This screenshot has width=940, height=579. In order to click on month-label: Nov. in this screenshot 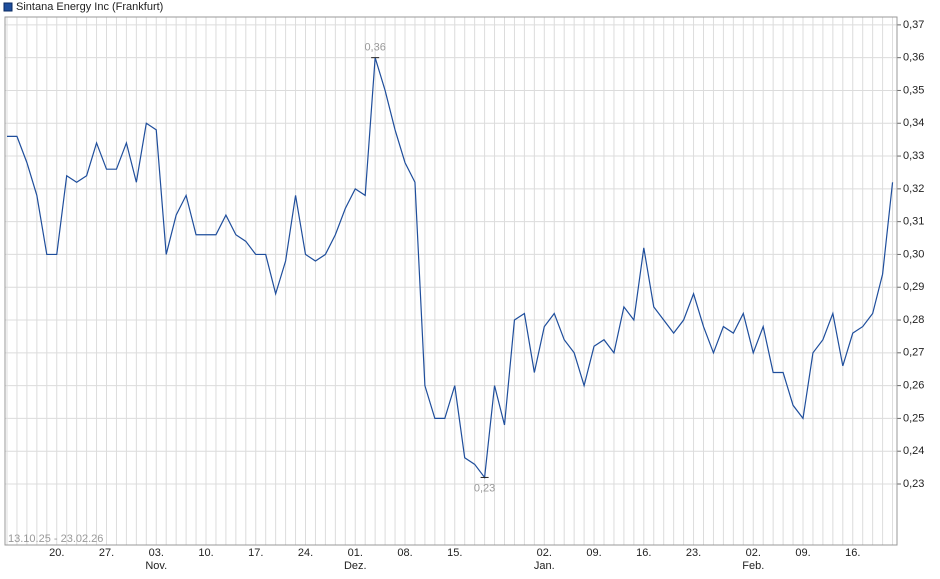, I will do `click(156, 566)`.